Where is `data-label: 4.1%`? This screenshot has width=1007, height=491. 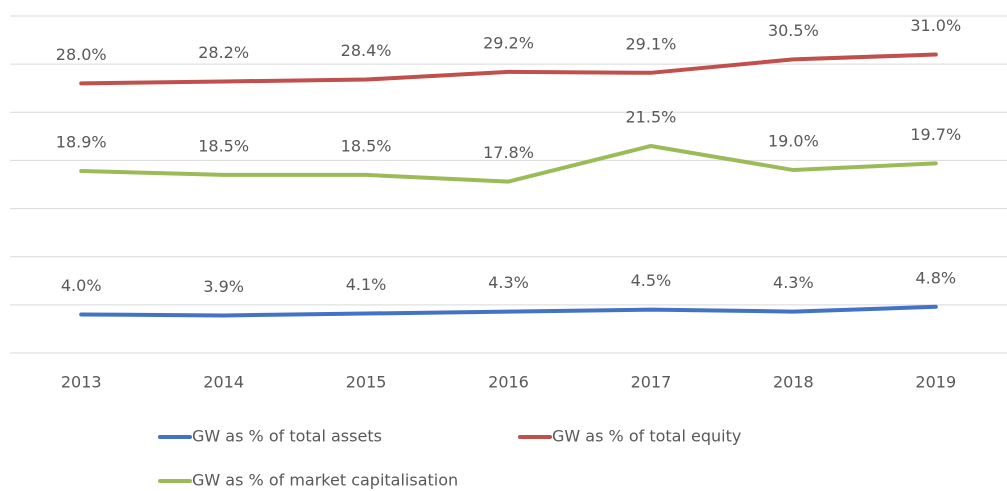 data-label: 4.1% is located at coordinates (366, 284).